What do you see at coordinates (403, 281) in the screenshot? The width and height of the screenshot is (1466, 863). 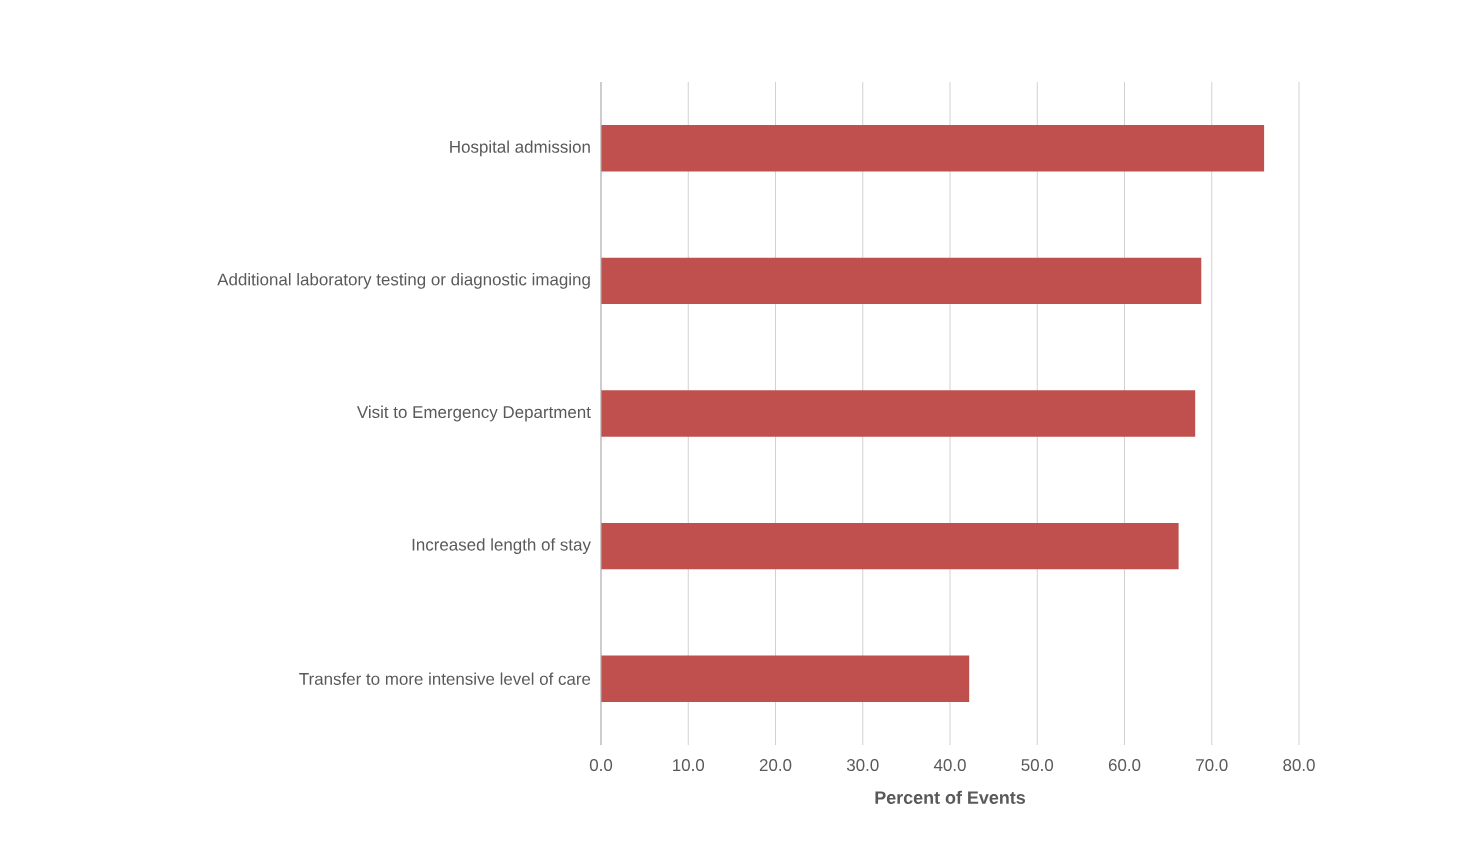 I see `y-tick-label: Additional laboratory testing or diagnostic imaging` at bounding box center [403, 281].